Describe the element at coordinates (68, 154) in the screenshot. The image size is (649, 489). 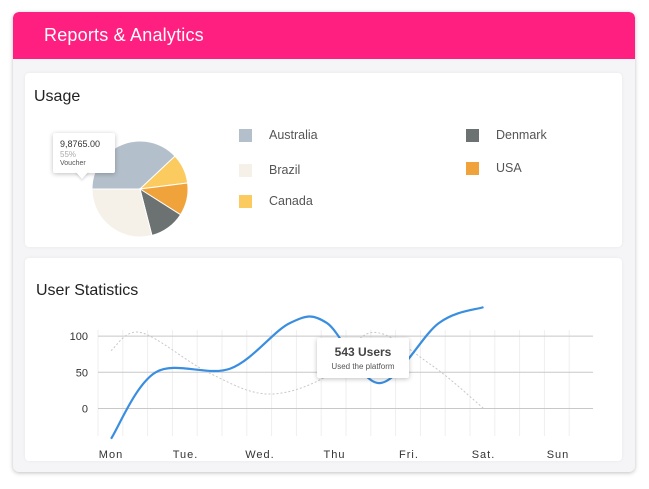
I see `pie-tooltip-percent: 55%` at that location.